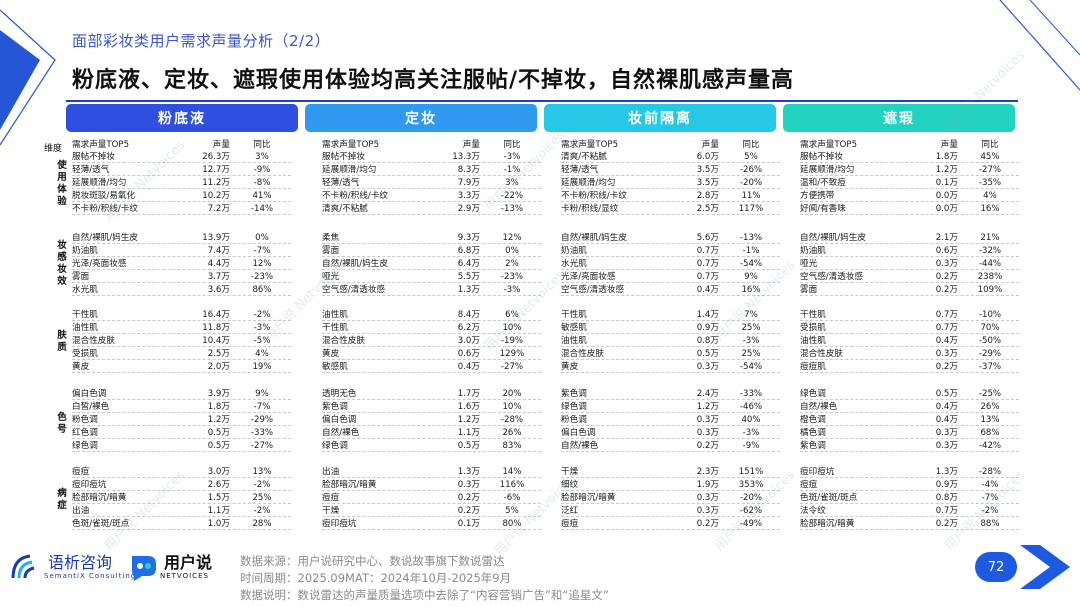  Describe the element at coordinates (466, 157) in the screenshot. I see `volume-value: 13.3万` at that location.